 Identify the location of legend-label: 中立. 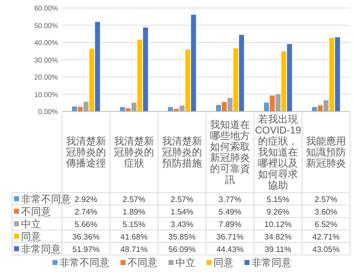
(31, 224).